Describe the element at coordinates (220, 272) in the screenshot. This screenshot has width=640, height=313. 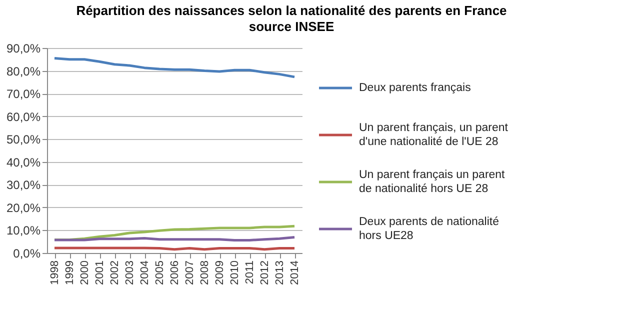
I see `x-tick-label: 2009` at that location.